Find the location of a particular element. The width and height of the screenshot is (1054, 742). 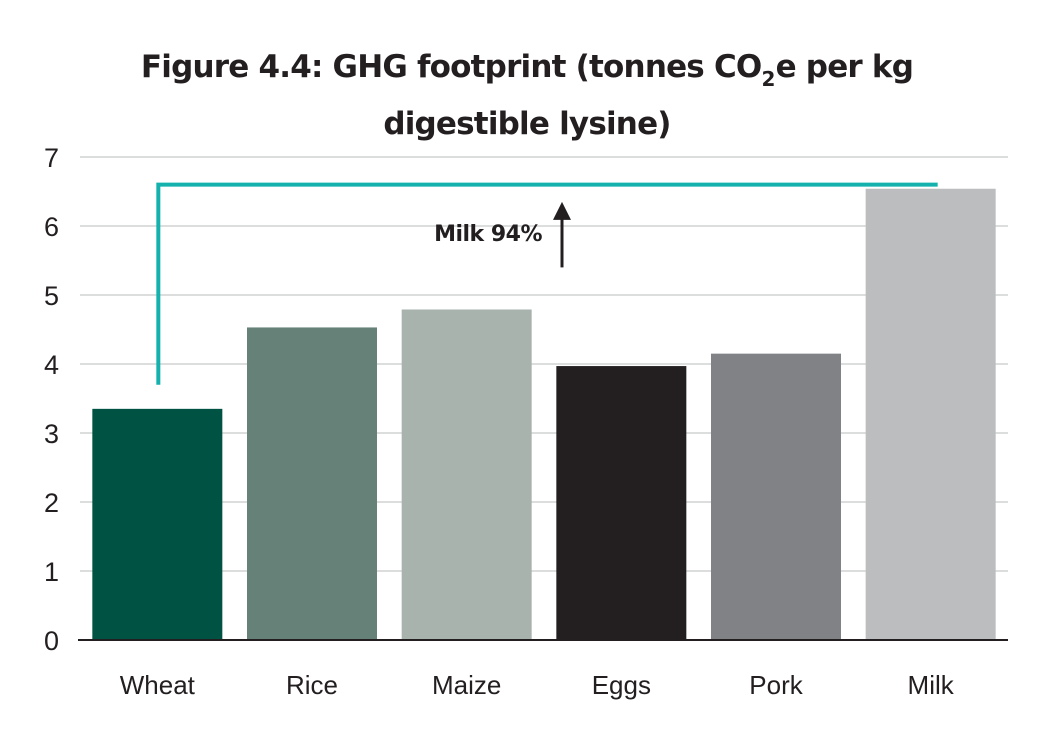

arrow-up-icon is located at coordinates (562, 210).